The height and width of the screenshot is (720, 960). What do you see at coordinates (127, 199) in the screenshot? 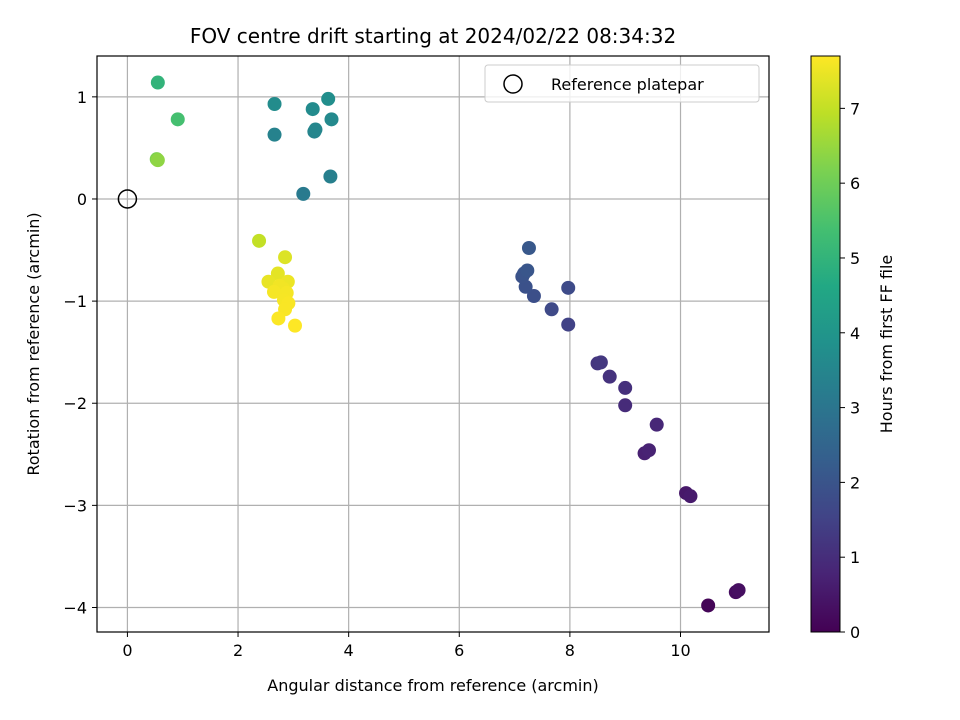
I see `reference-platepar-marker` at bounding box center [127, 199].